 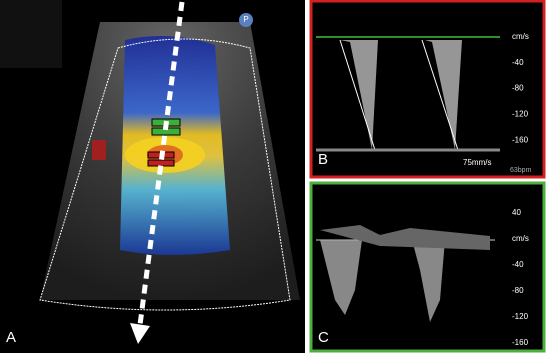 What do you see at coordinates (245, 19) in the screenshot?
I see `probe-marker: P` at bounding box center [245, 19].